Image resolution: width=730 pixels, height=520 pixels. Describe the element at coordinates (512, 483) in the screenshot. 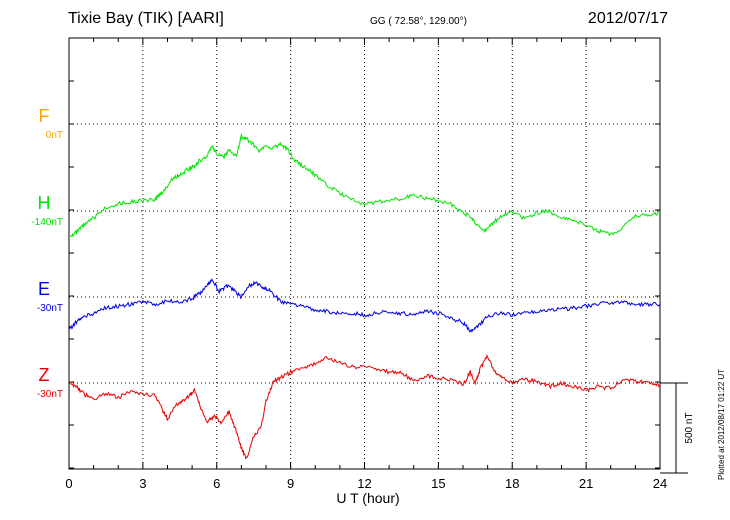

I see `x-tick-label: 18` at that location.